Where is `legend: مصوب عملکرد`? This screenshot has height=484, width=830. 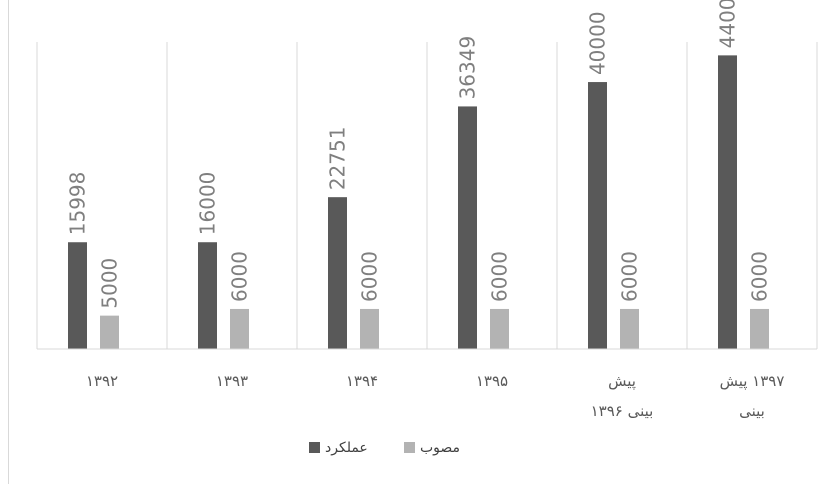
legend: مصوب عملکرد is located at coordinates (384, 448).